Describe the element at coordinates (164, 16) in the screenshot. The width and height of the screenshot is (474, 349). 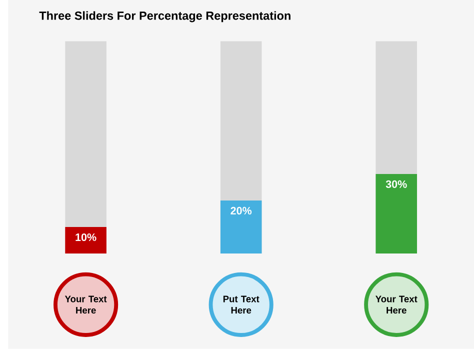
I see `chart-title: Three Sliders For Percentage Representation` at that location.